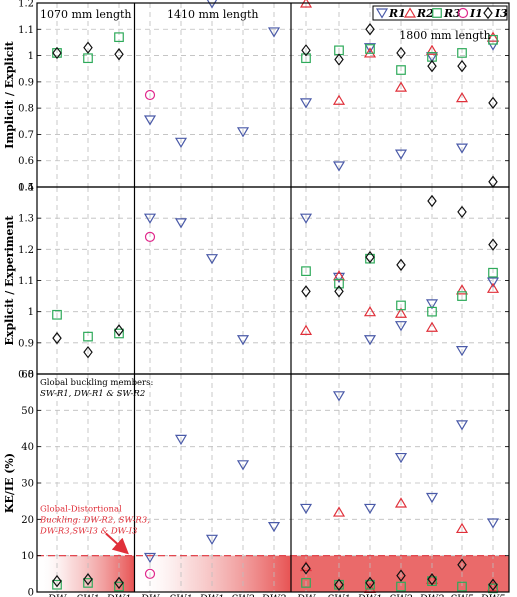 The image size is (517, 597). Describe the element at coordinates (9, 280) in the screenshot. I see `y-axis-label: Explicit / Experiment` at that location.